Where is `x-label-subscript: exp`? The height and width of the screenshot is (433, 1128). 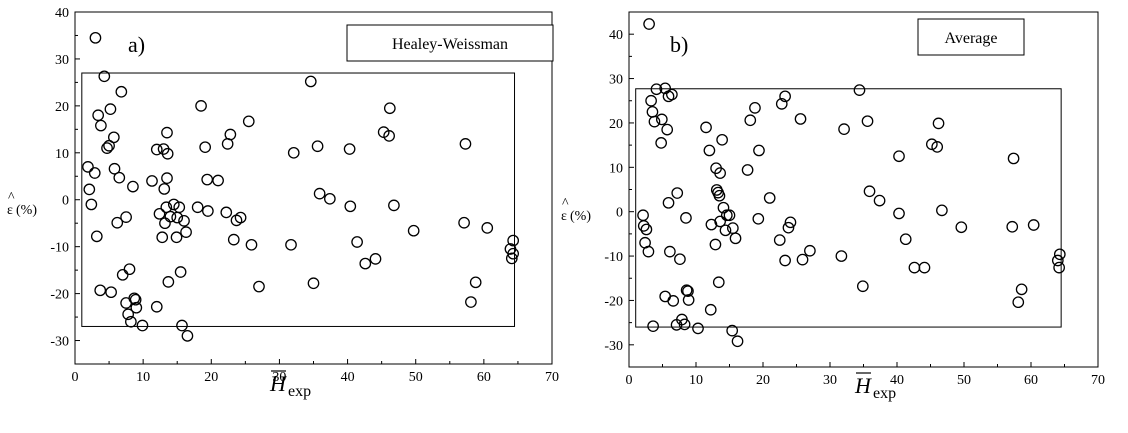
x-label-subscript: exp is located at coordinates (884, 393).